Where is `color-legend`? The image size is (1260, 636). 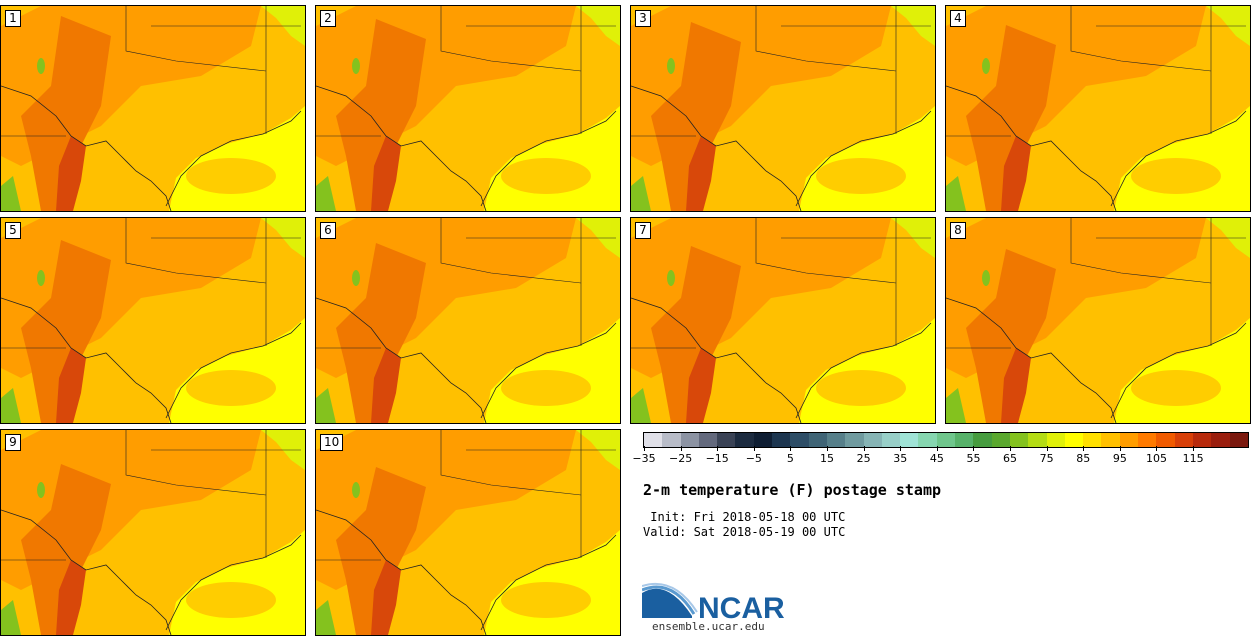
color-legend is located at coordinates (946, 440).